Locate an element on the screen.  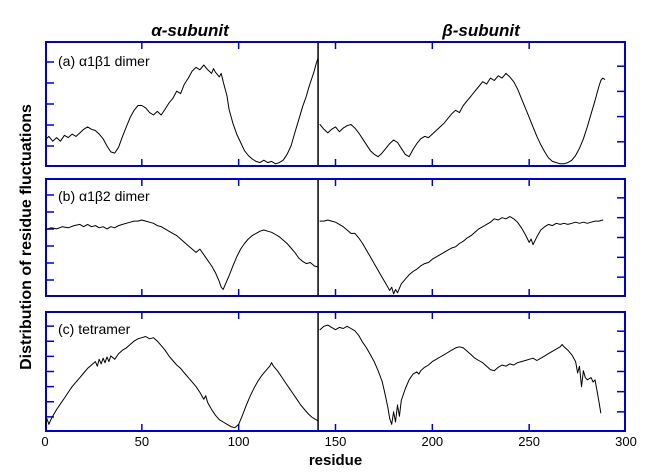
y-axis-label: Distribution of residue fluctuations is located at coordinates (26, 237).